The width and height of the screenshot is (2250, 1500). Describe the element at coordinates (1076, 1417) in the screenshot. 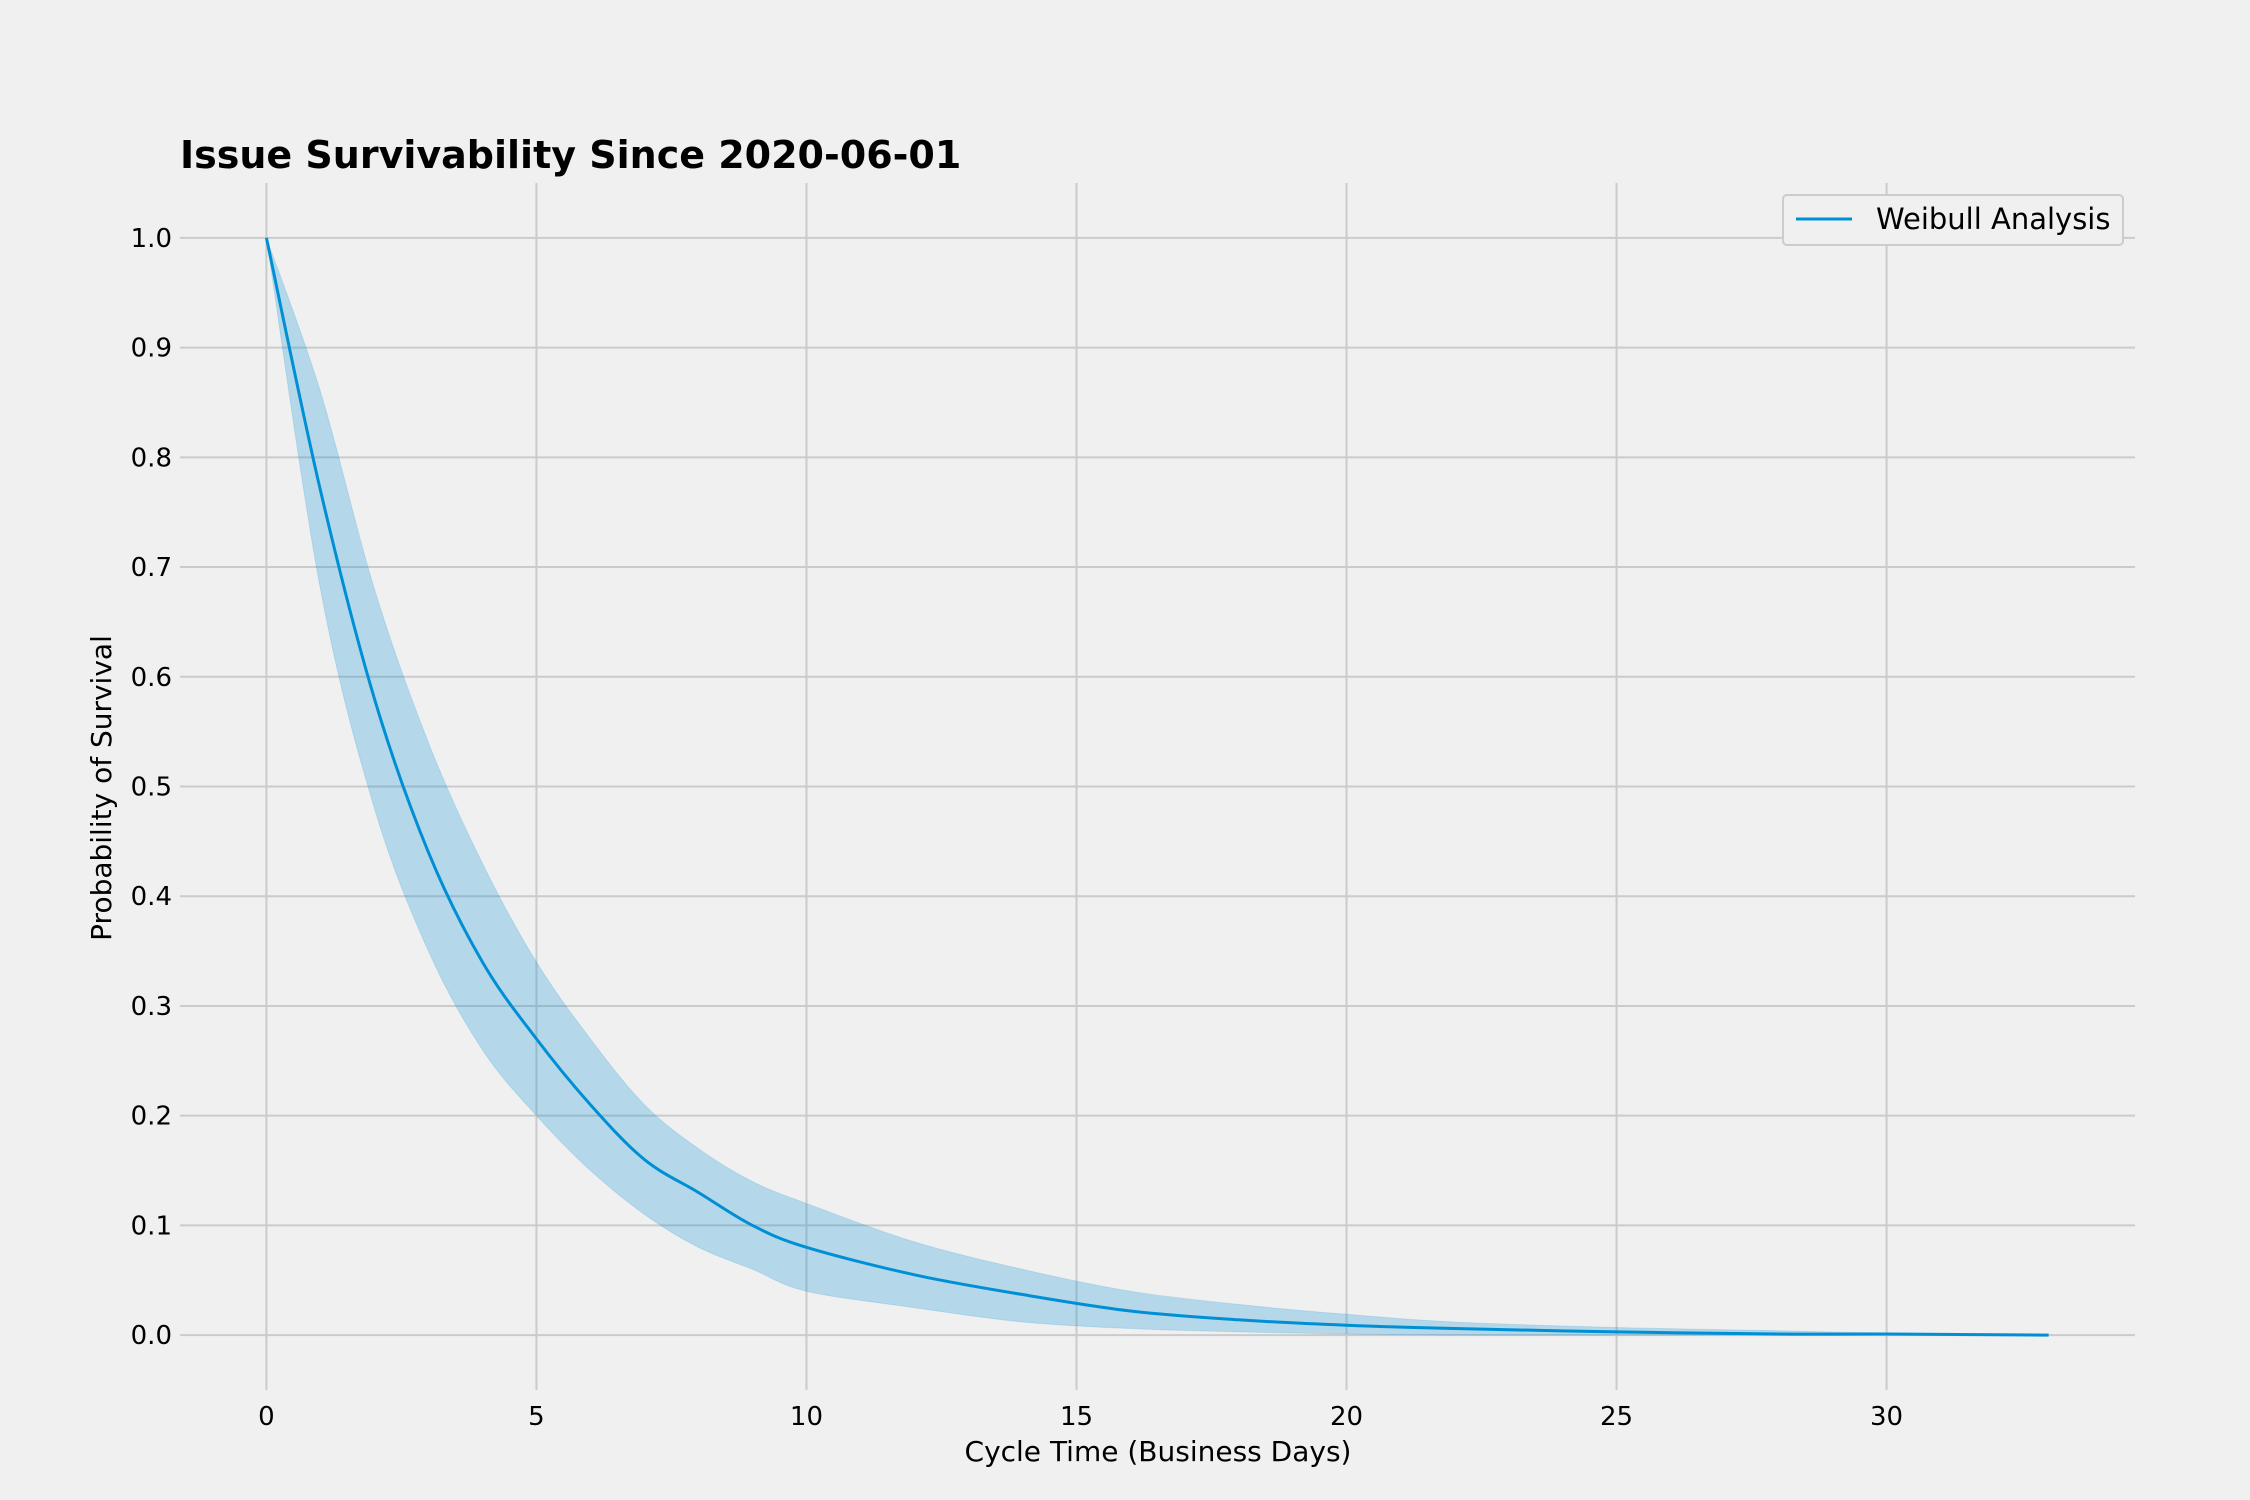

I see `x-tick-label: 15` at that location.